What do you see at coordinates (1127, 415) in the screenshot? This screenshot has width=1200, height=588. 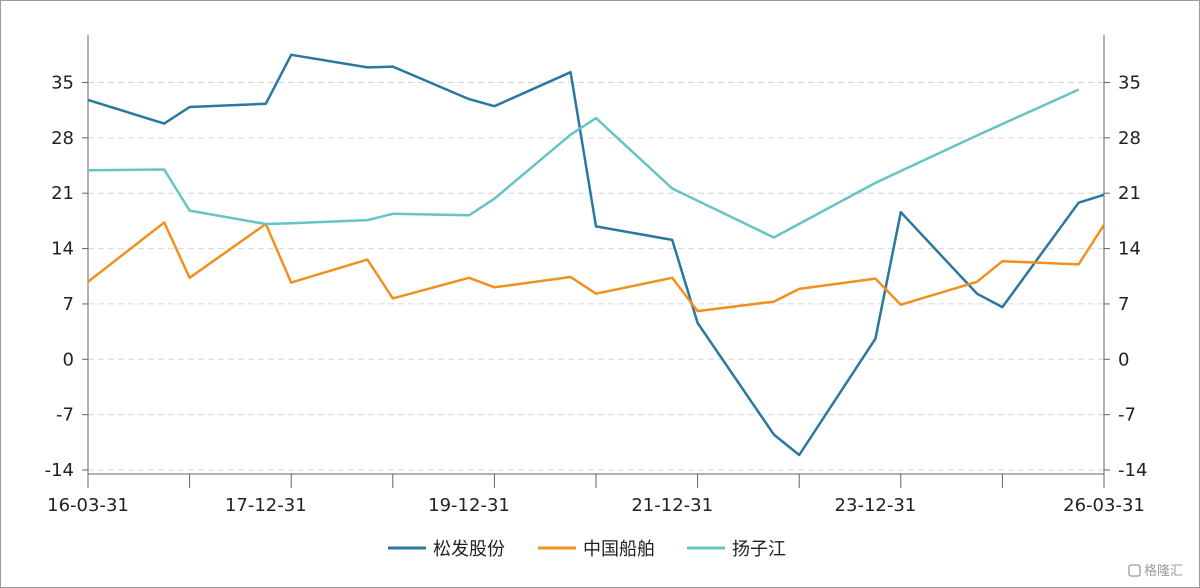 I see `y-tick-label-right: -7` at bounding box center [1127, 415].